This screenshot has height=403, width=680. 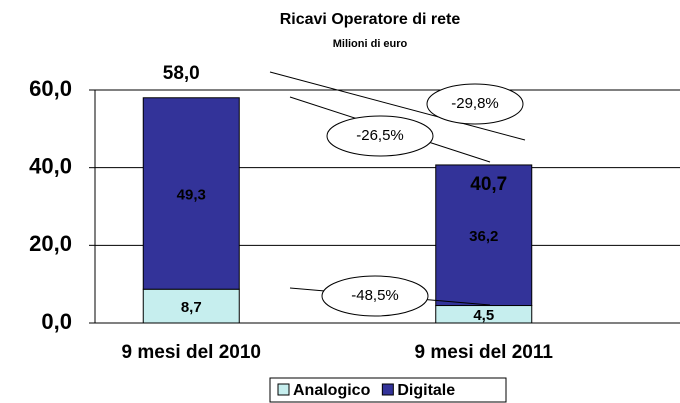 I want to click on total-label: 40,7, so click(x=488, y=184).